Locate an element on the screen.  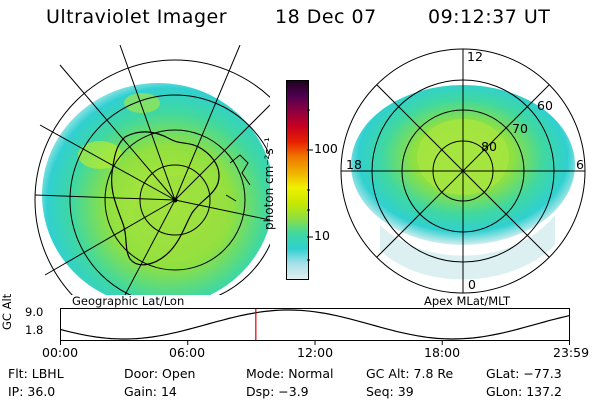
info-dsp: Dsp: −3.9 is located at coordinates (277, 391).